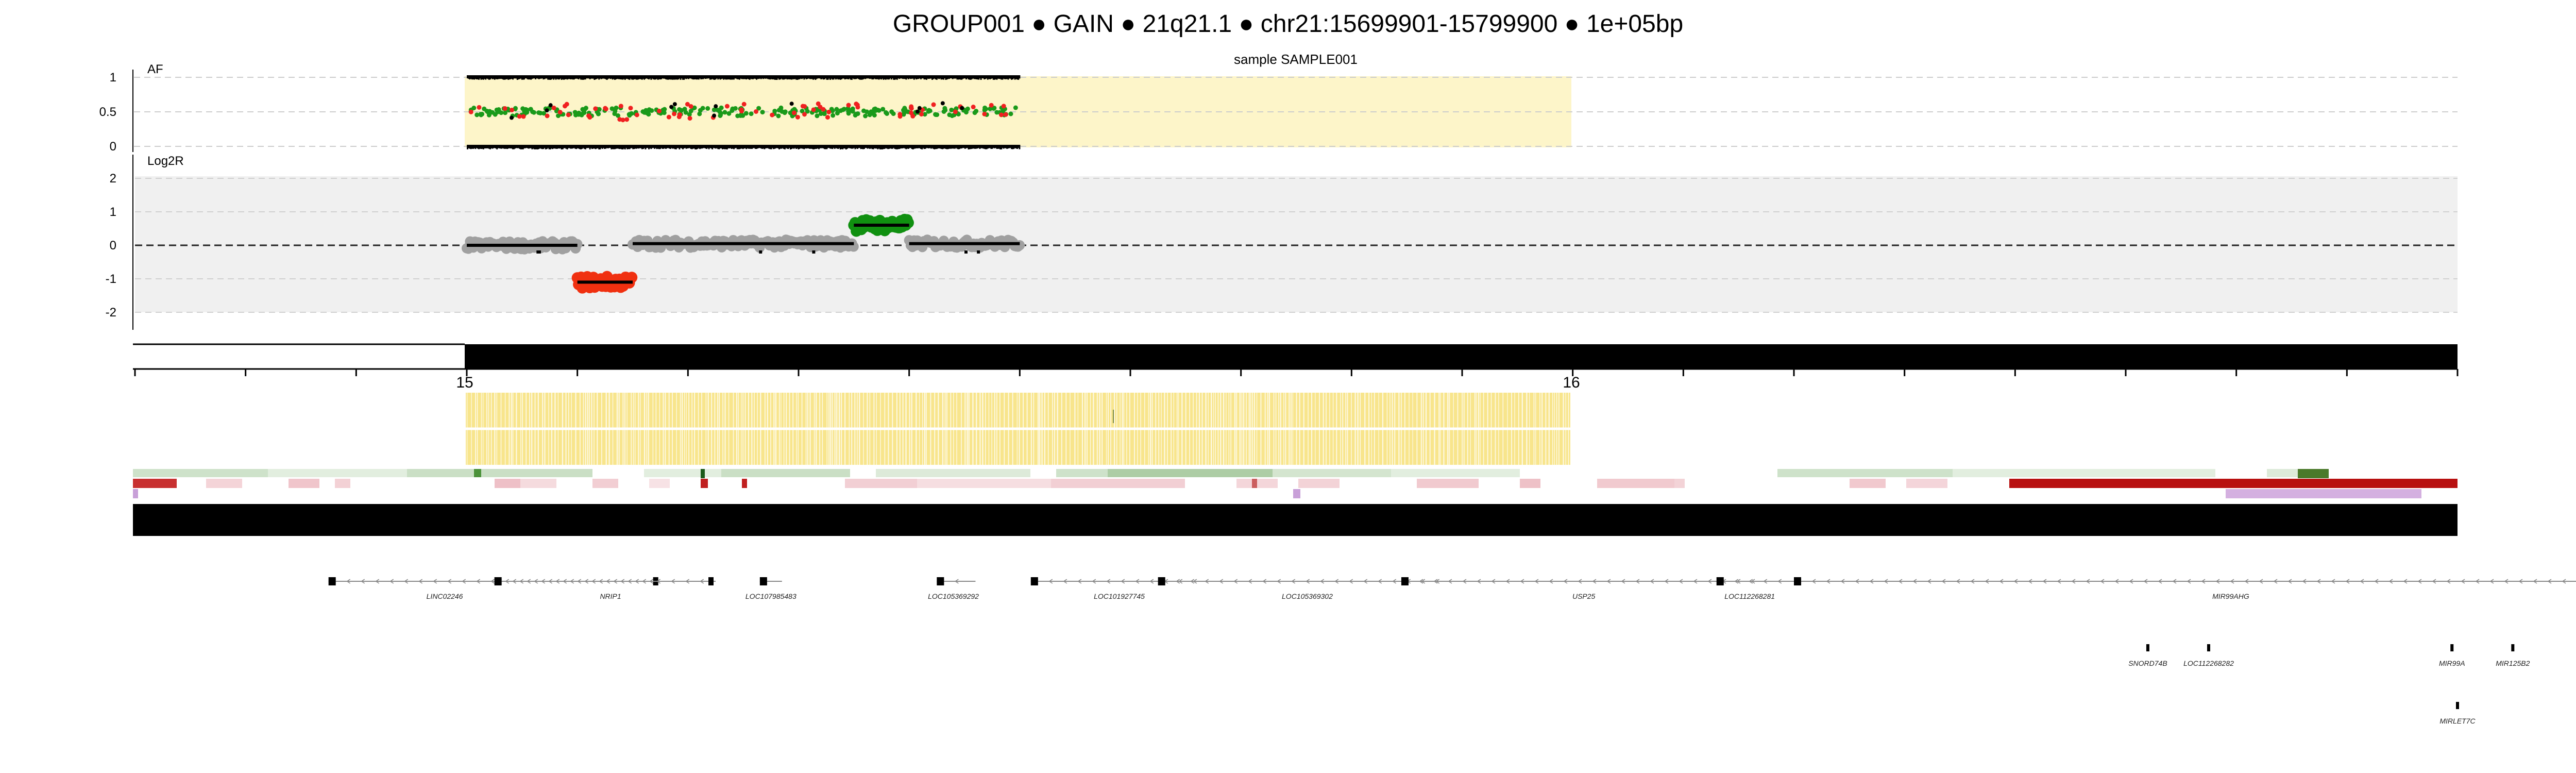  What do you see at coordinates (716, 106) in the screenshot?
I see `af-other-point` at bounding box center [716, 106].